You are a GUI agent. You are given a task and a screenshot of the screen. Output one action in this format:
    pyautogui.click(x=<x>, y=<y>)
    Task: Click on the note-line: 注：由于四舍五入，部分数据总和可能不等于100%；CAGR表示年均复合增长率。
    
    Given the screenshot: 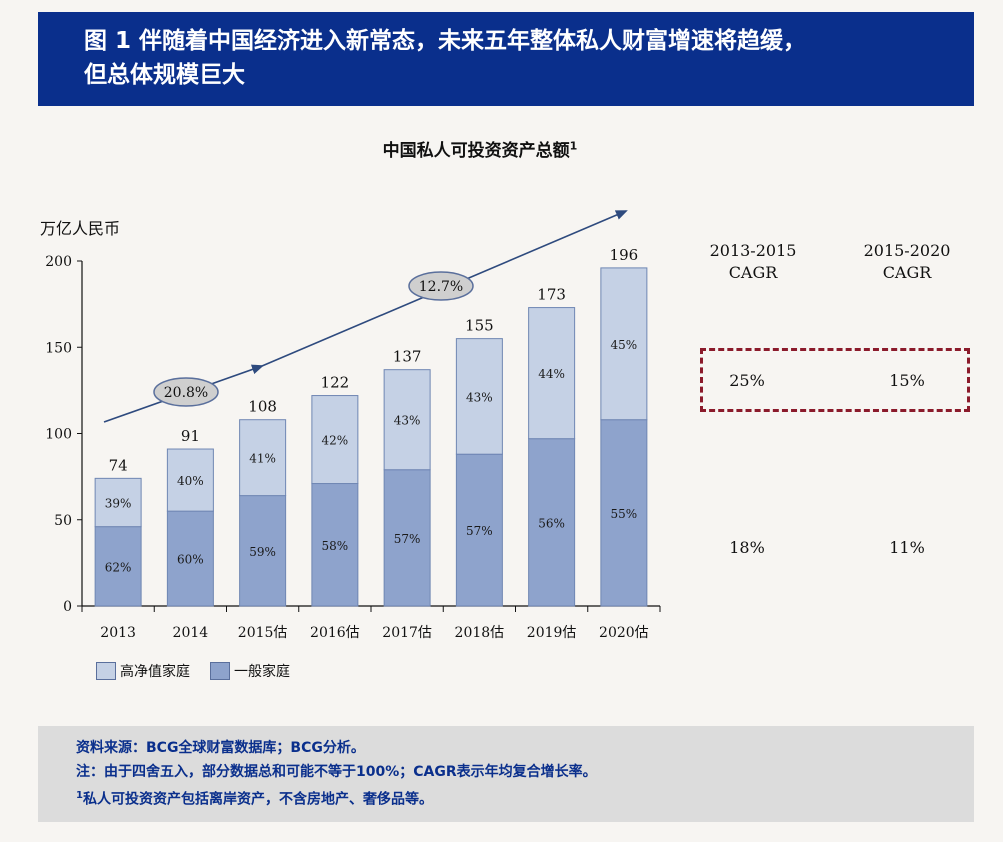 What is the action you would take?
    pyautogui.click(x=336, y=772)
    